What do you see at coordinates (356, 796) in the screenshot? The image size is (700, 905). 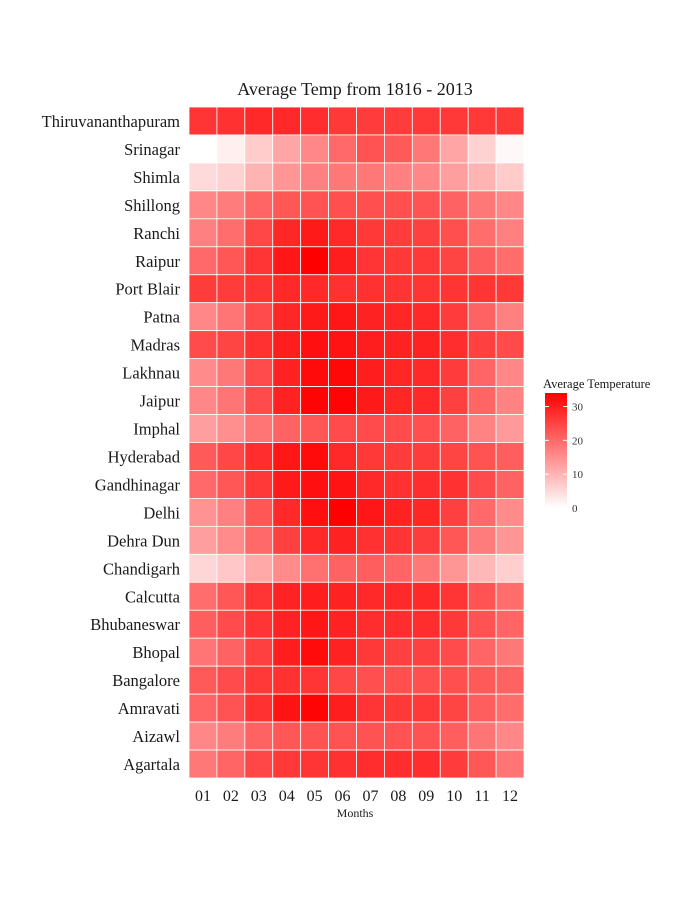 I see `x-axis-labels: 01 02 03 04 05 06 07 08 09 10 11 12` at bounding box center [356, 796].